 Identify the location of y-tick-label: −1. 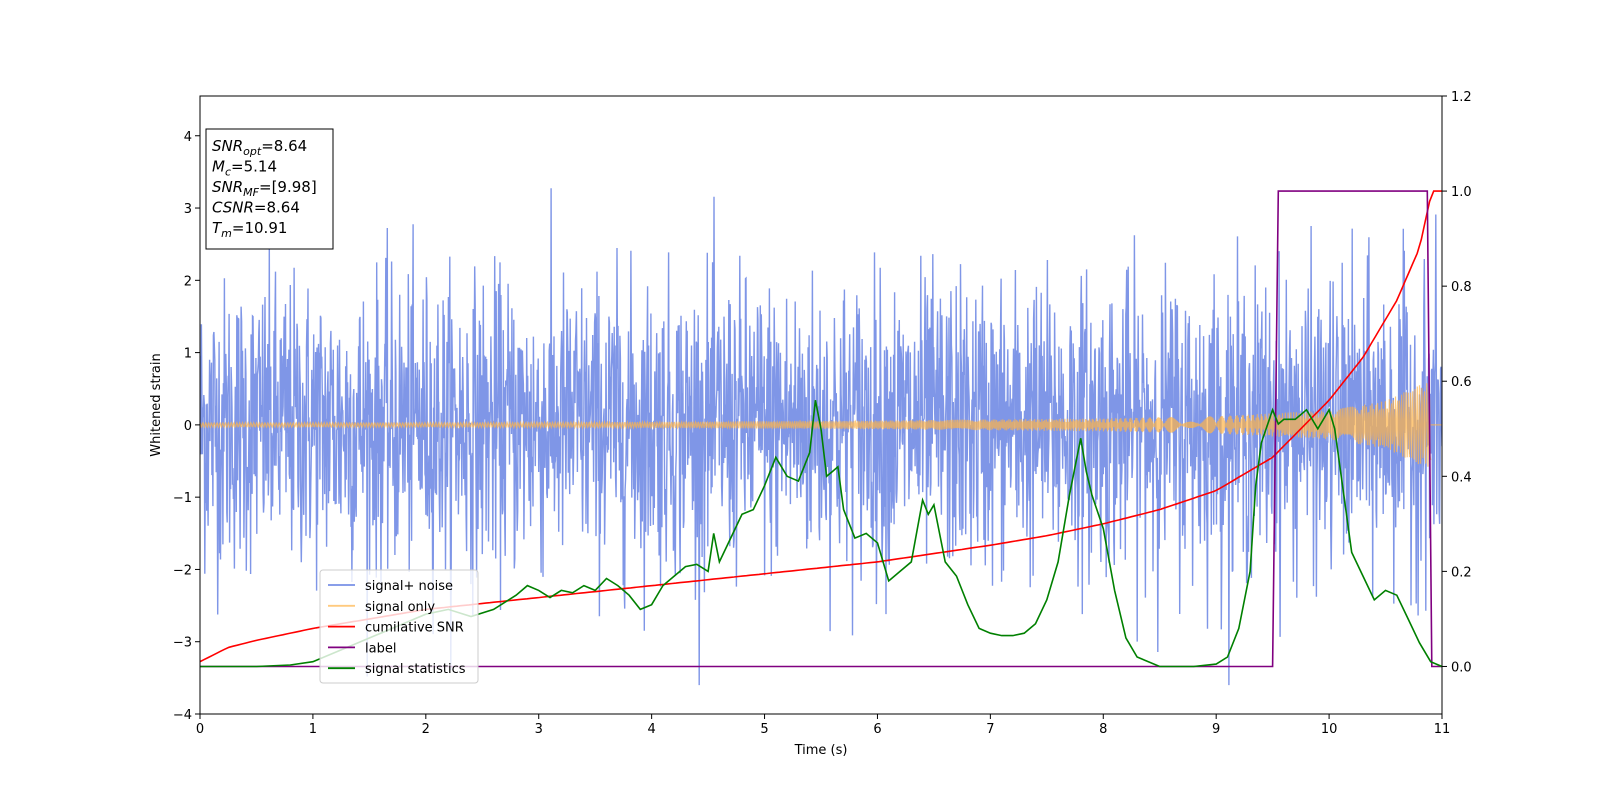
(182, 498).